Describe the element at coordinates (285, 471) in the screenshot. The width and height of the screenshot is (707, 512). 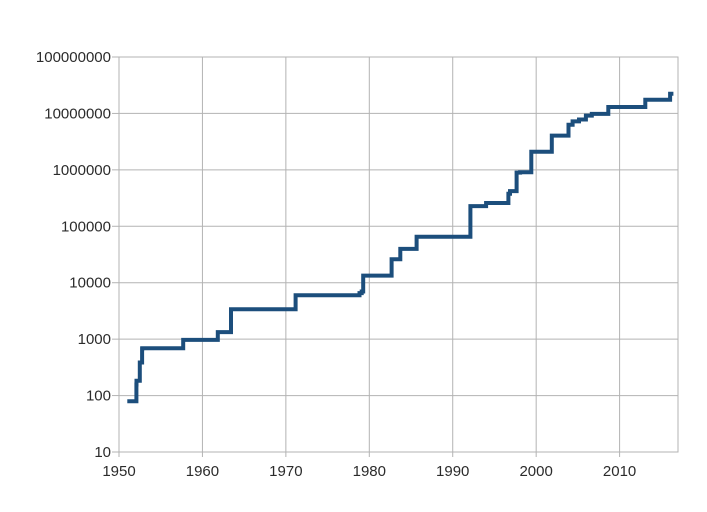
I see `x-axis-label: 1970` at that location.